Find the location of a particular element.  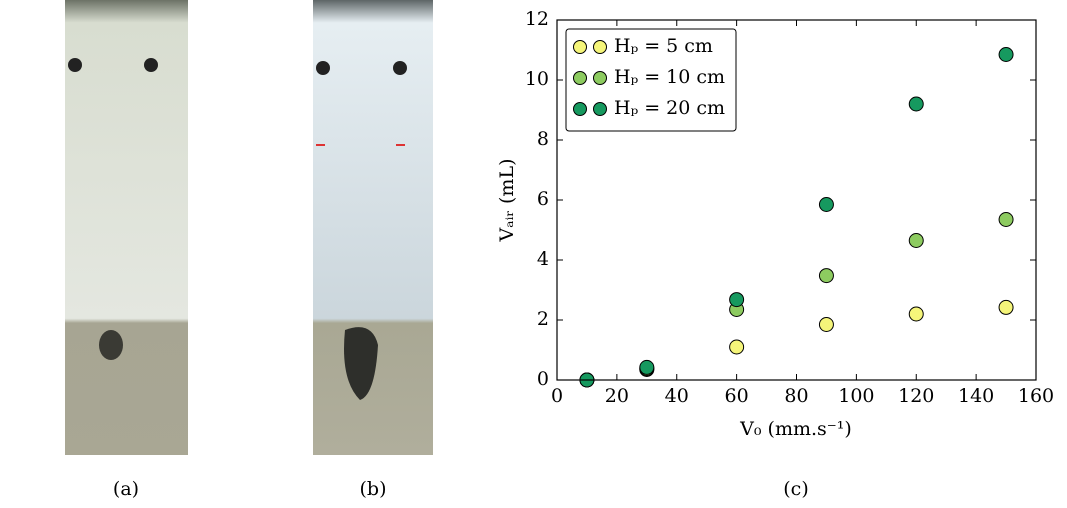

y-tick-label: 4 is located at coordinates (543, 259).